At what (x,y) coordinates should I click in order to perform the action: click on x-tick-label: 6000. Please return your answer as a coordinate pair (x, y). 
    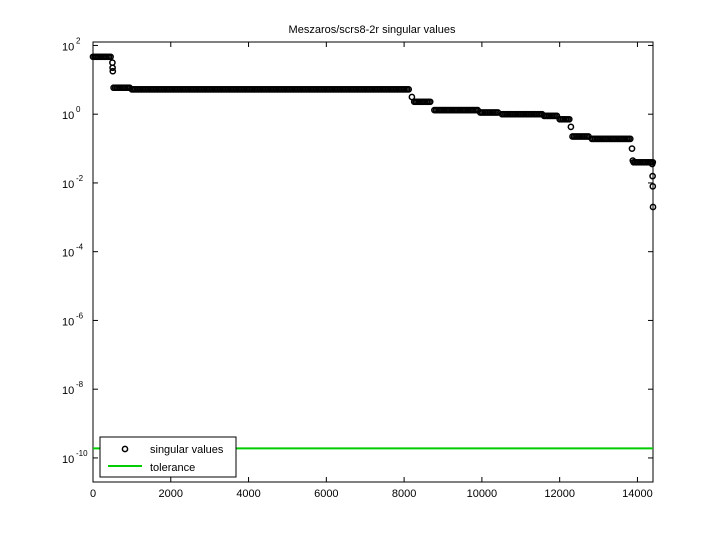
    Looking at the image, I should click on (326, 494).